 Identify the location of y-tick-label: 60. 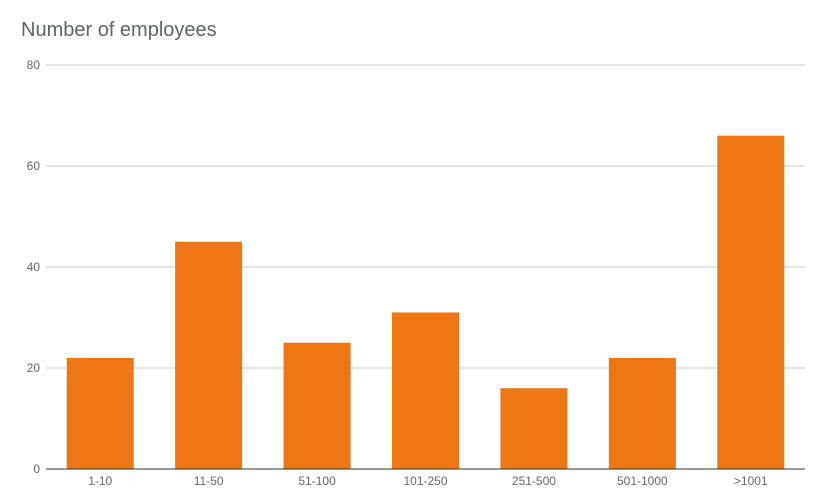
(34, 166).